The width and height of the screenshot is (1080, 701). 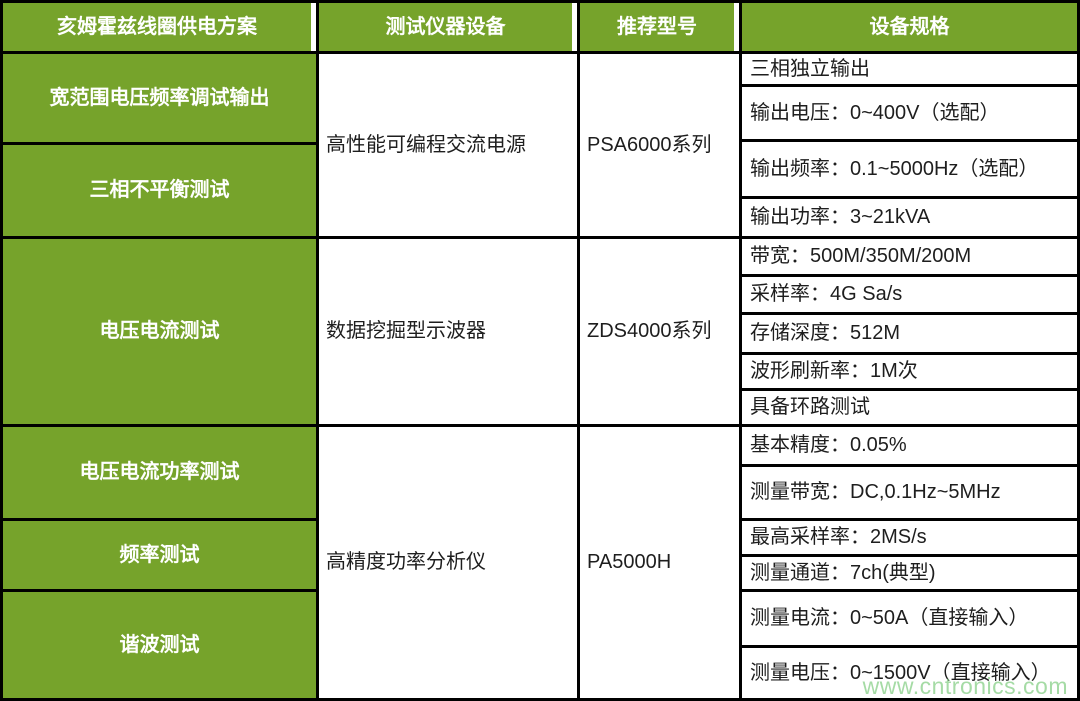 What do you see at coordinates (909, 27) in the screenshot?
I see `header-specs: 设备规格` at bounding box center [909, 27].